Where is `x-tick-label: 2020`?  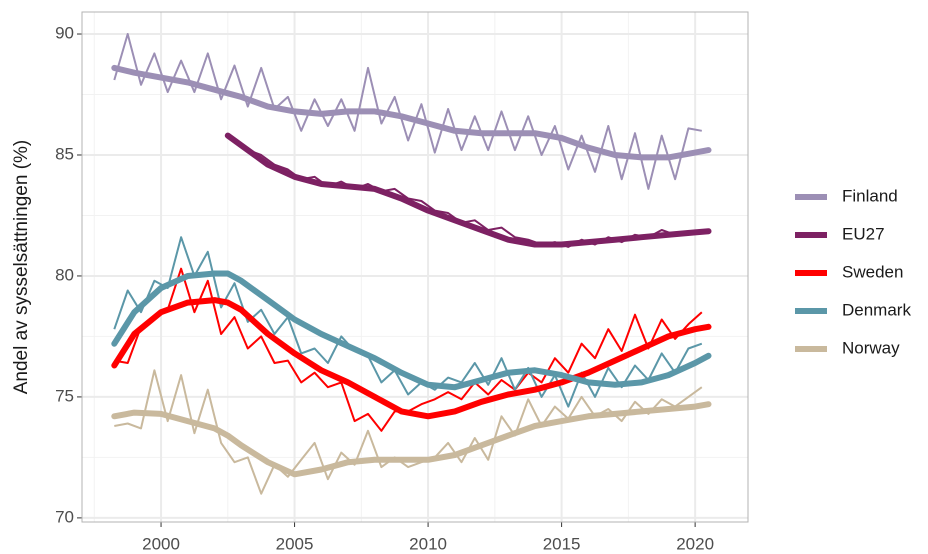
x-tick-label: 2020 is located at coordinates (695, 543).